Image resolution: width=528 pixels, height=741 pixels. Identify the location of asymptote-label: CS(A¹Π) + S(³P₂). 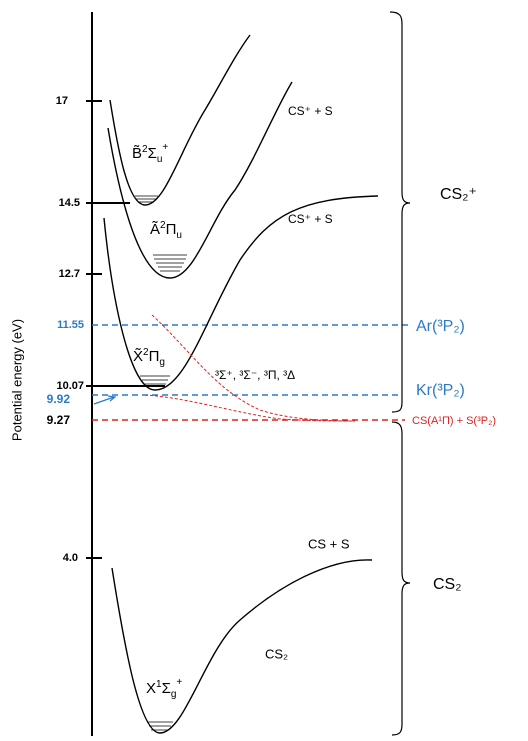
(454, 421).